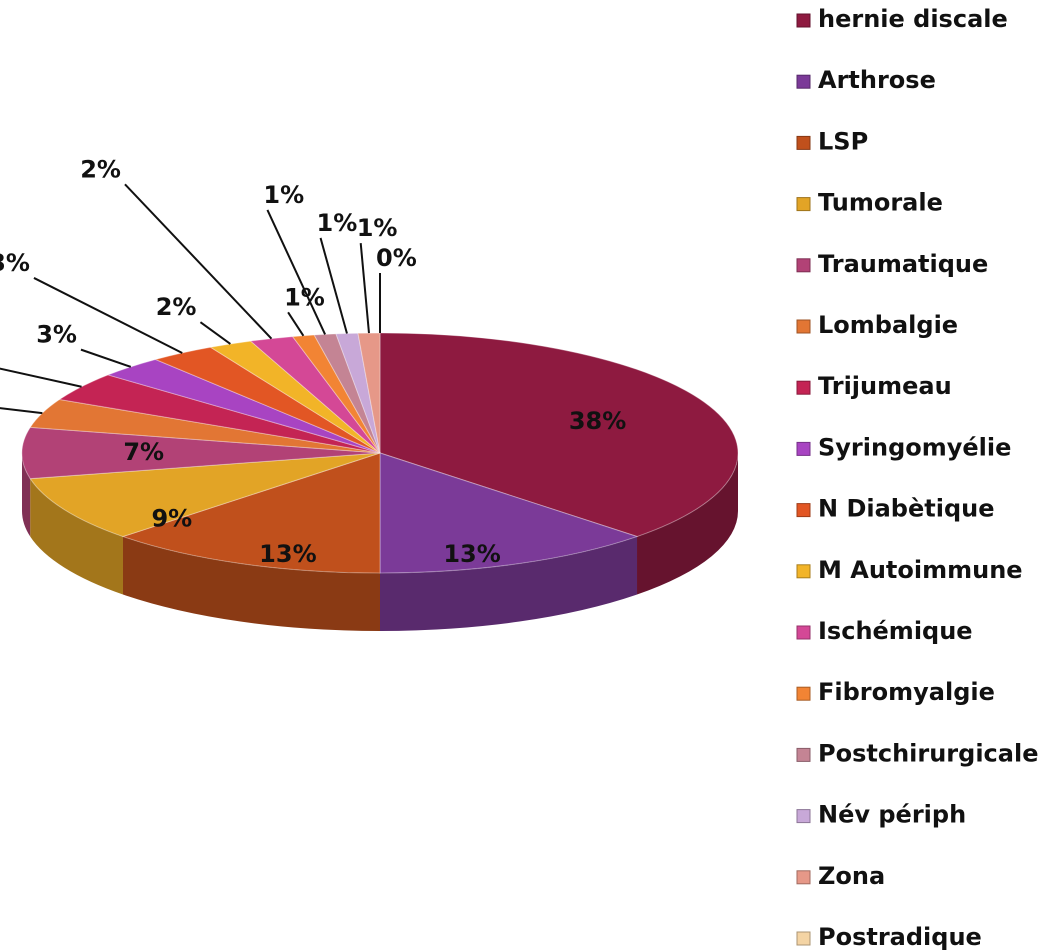 The height and width of the screenshot is (952, 1046). I want to click on legend-label: Traumatique, so click(903, 264).